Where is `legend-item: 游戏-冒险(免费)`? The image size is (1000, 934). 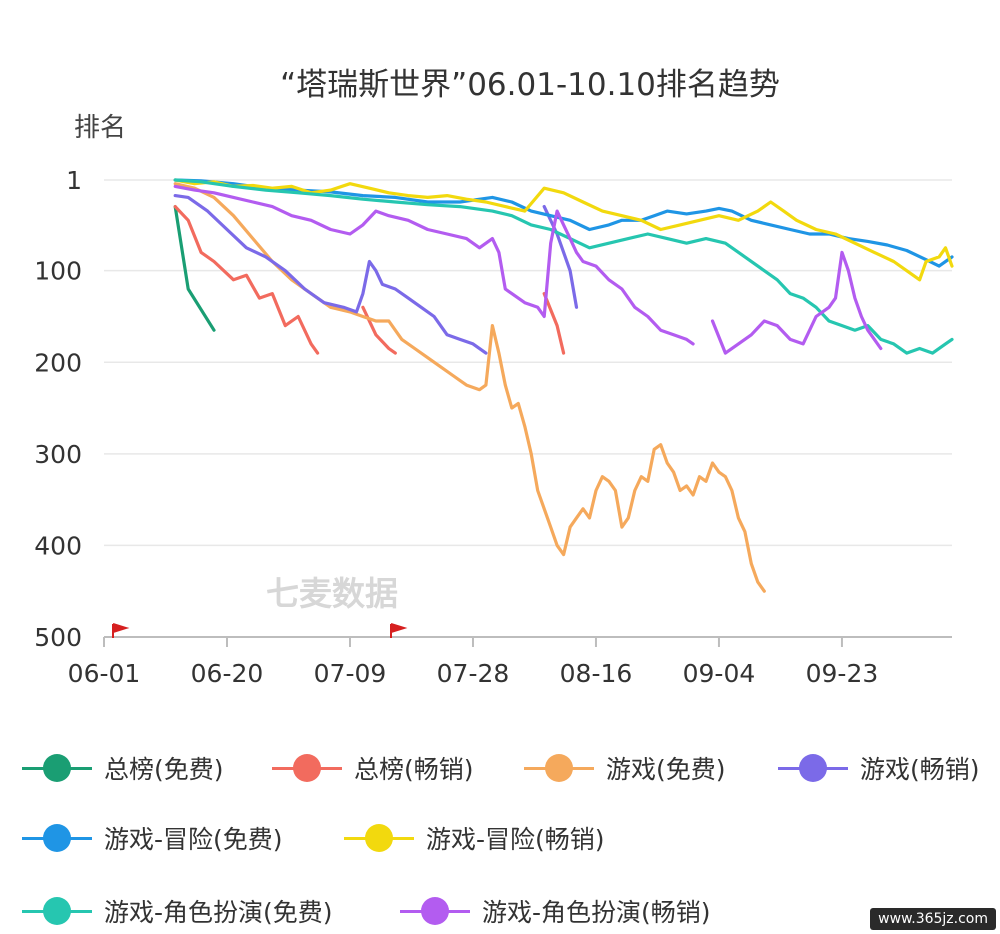
legend-item: 游戏-冒险(免费) is located at coordinates (152, 838).